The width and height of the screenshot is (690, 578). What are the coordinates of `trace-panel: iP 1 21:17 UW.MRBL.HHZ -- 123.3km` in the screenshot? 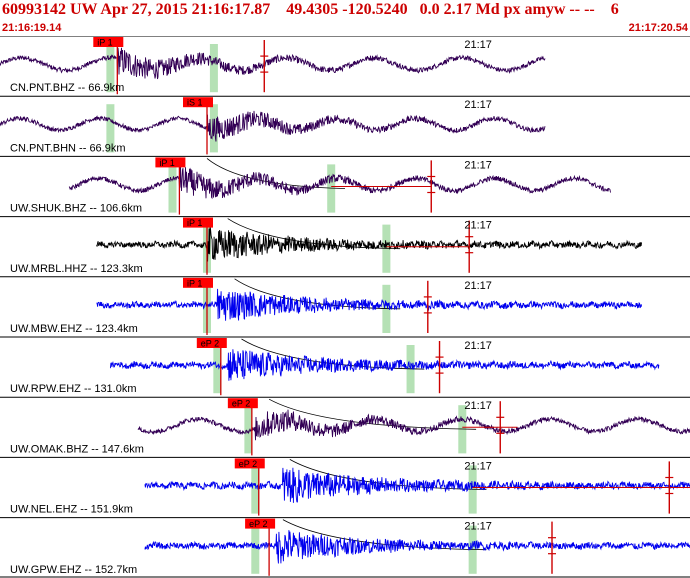 It's located at (345, 245).